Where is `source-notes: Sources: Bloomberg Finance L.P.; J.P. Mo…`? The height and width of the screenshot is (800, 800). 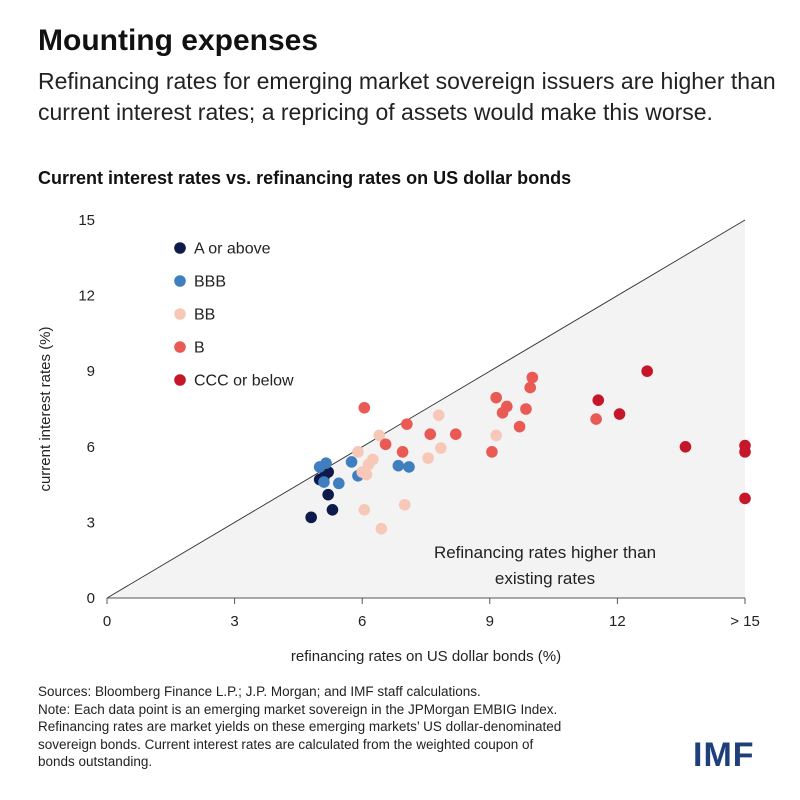
source-notes: Sources: Bloomberg Finance L.P.; J.P. Mo… is located at coordinates (358, 727).